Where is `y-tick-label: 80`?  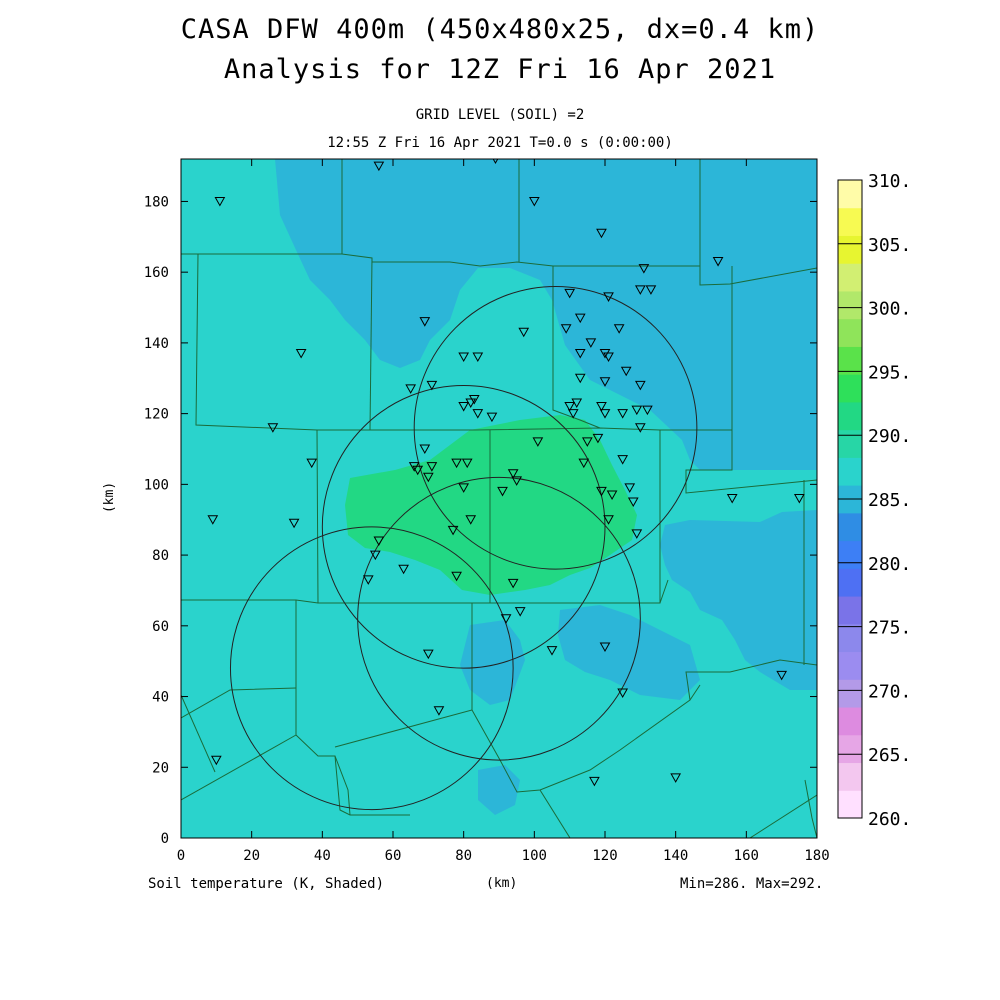
y-tick-label: 80 is located at coordinates (160, 556).